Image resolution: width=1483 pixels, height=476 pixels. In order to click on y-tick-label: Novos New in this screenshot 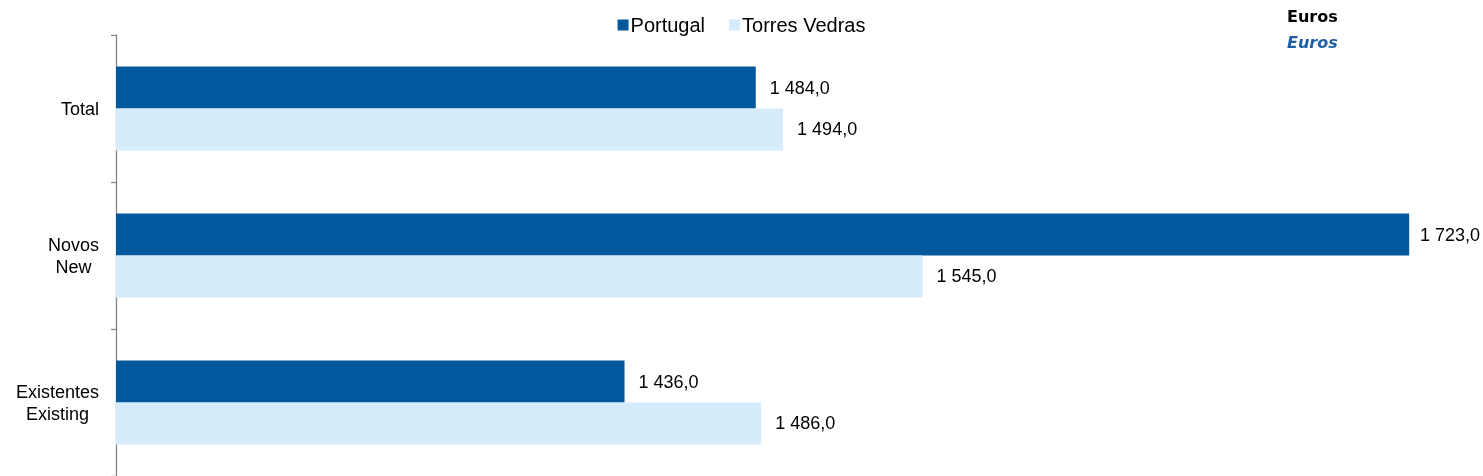, I will do `click(73, 255)`.